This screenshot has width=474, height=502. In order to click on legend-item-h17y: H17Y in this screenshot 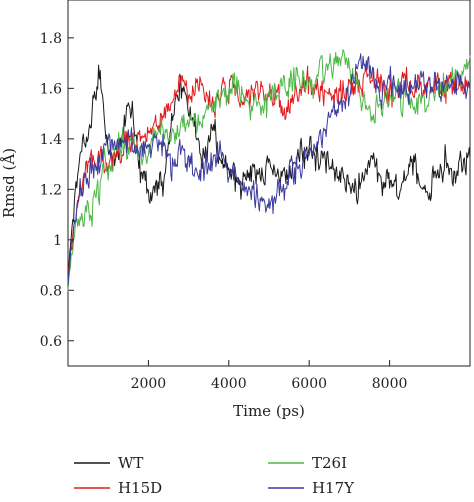, I will do `click(311, 488)`.